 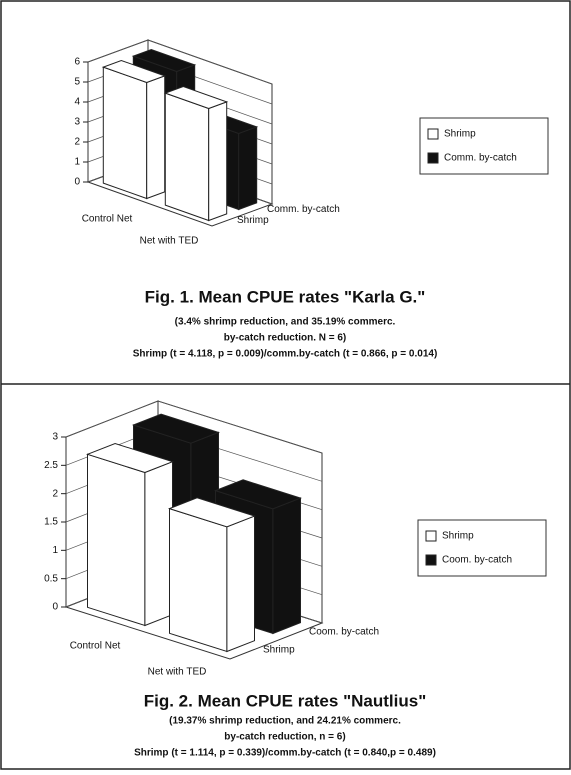 What do you see at coordinates (51, 578) in the screenshot?
I see `y-tick-label: 0.5` at bounding box center [51, 578].